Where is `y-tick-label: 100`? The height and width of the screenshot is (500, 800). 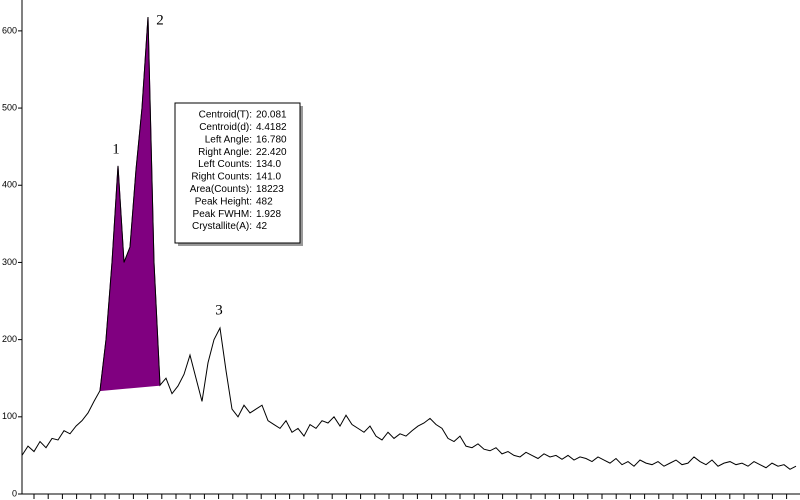 y-tick-label: 100 is located at coordinates (9, 416).